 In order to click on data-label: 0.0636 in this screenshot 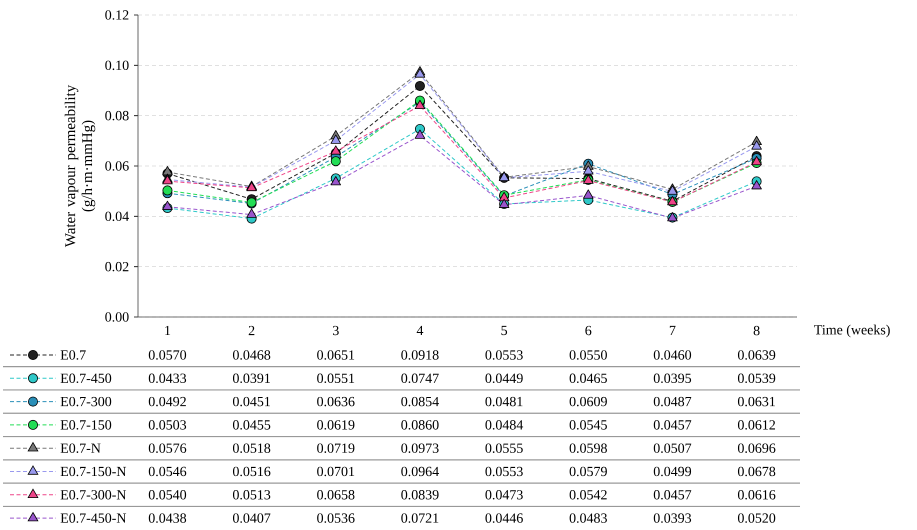, I will do `click(336, 401)`.